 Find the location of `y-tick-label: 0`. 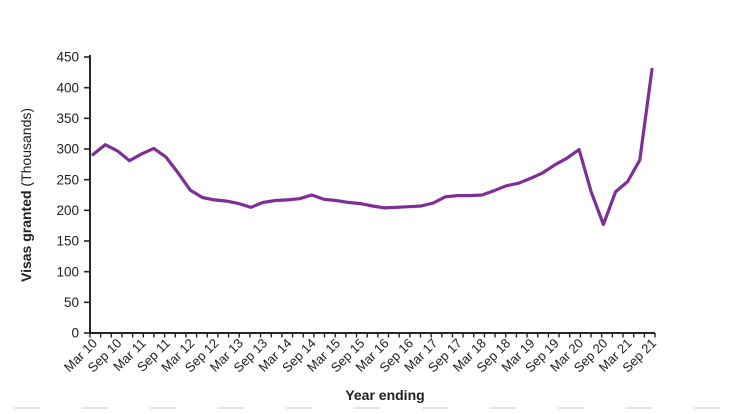

y-tick-label: 0 is located at coordinates (75, 333).